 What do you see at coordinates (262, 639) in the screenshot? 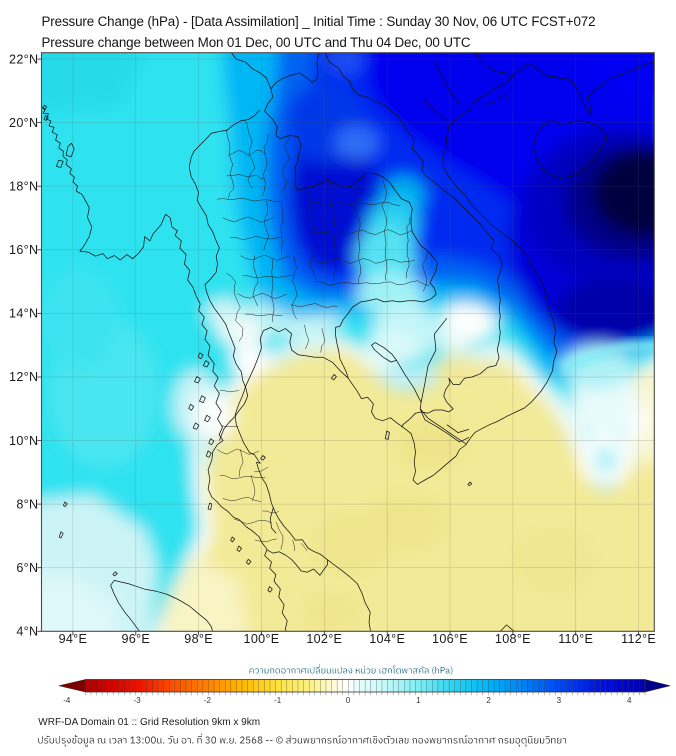
I see `svg-text: 100°E` at bounding box center [262, 639].